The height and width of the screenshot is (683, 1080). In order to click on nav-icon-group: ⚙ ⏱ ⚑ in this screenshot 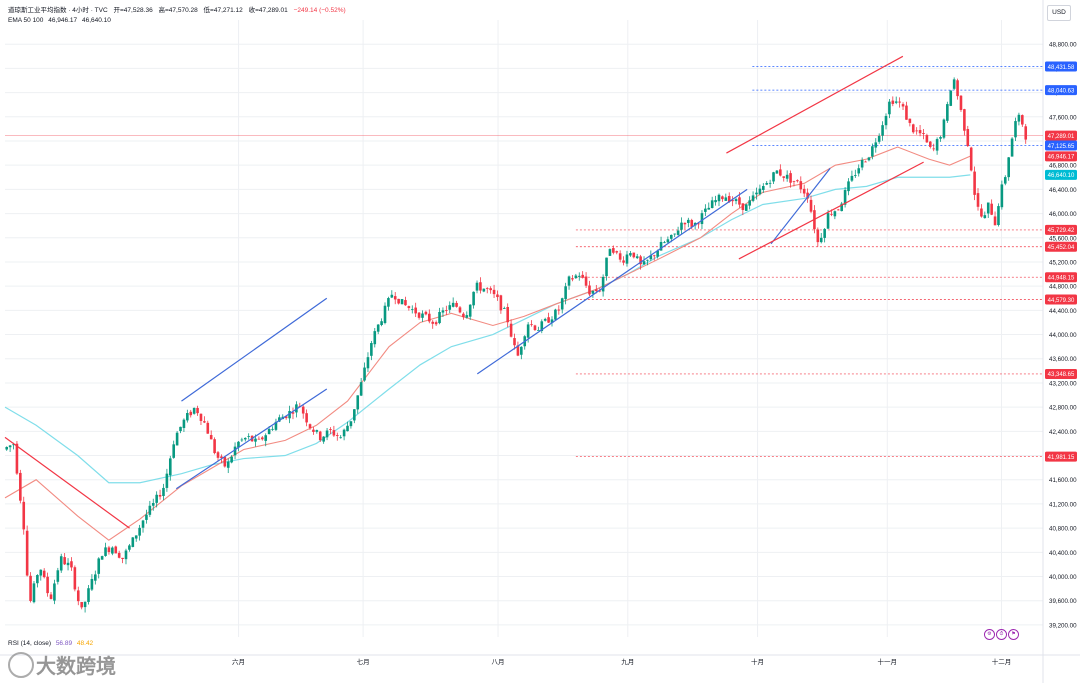, I will do `click(1002, 631)`.